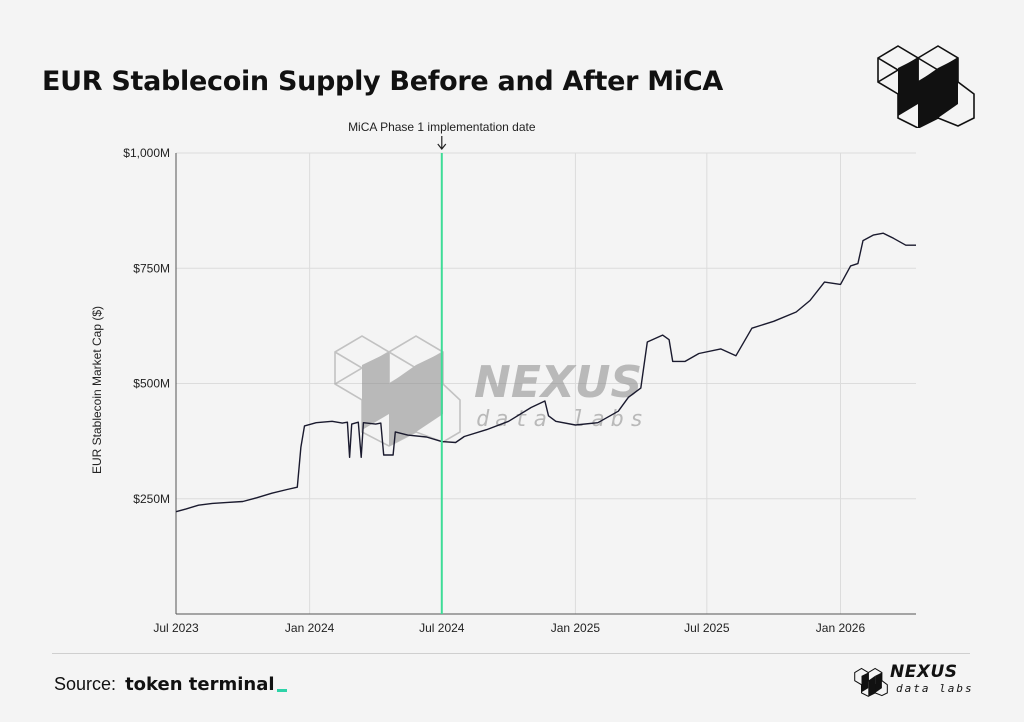 Image resolution: width=1024 pixels, height=722 pixels. Describe the element at coordinates (576, 628) in the screenshot. I see `x-tick-label: Jan 2025` at that location.